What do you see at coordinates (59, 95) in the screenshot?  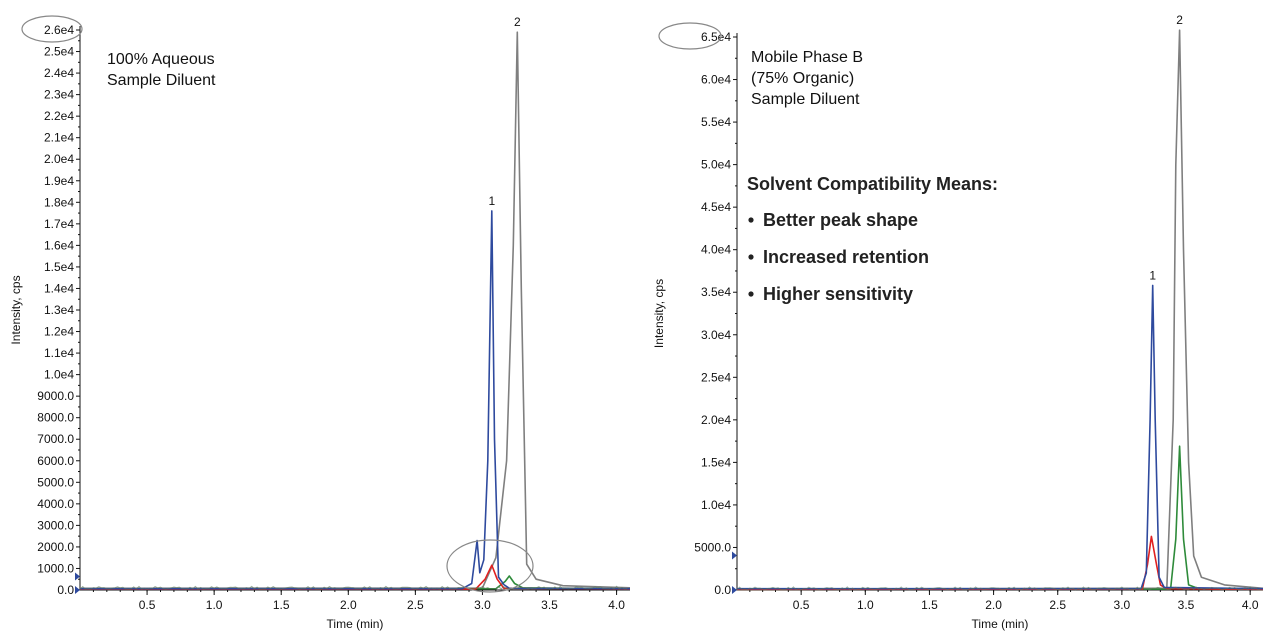 I see `y-tick-label: 2.3e4` at bounding box center [59, 95].